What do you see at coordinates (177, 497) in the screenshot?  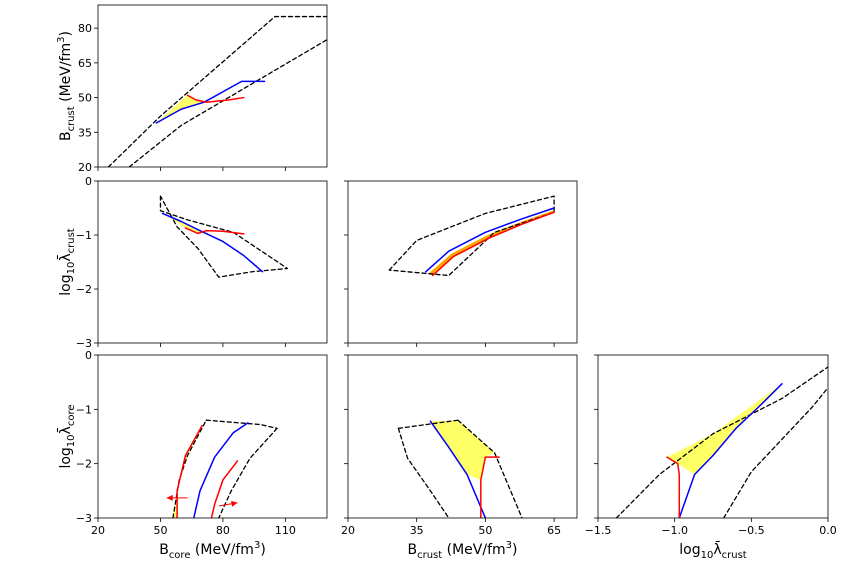 I see `left-arrow` at bounding box center [177, 497].